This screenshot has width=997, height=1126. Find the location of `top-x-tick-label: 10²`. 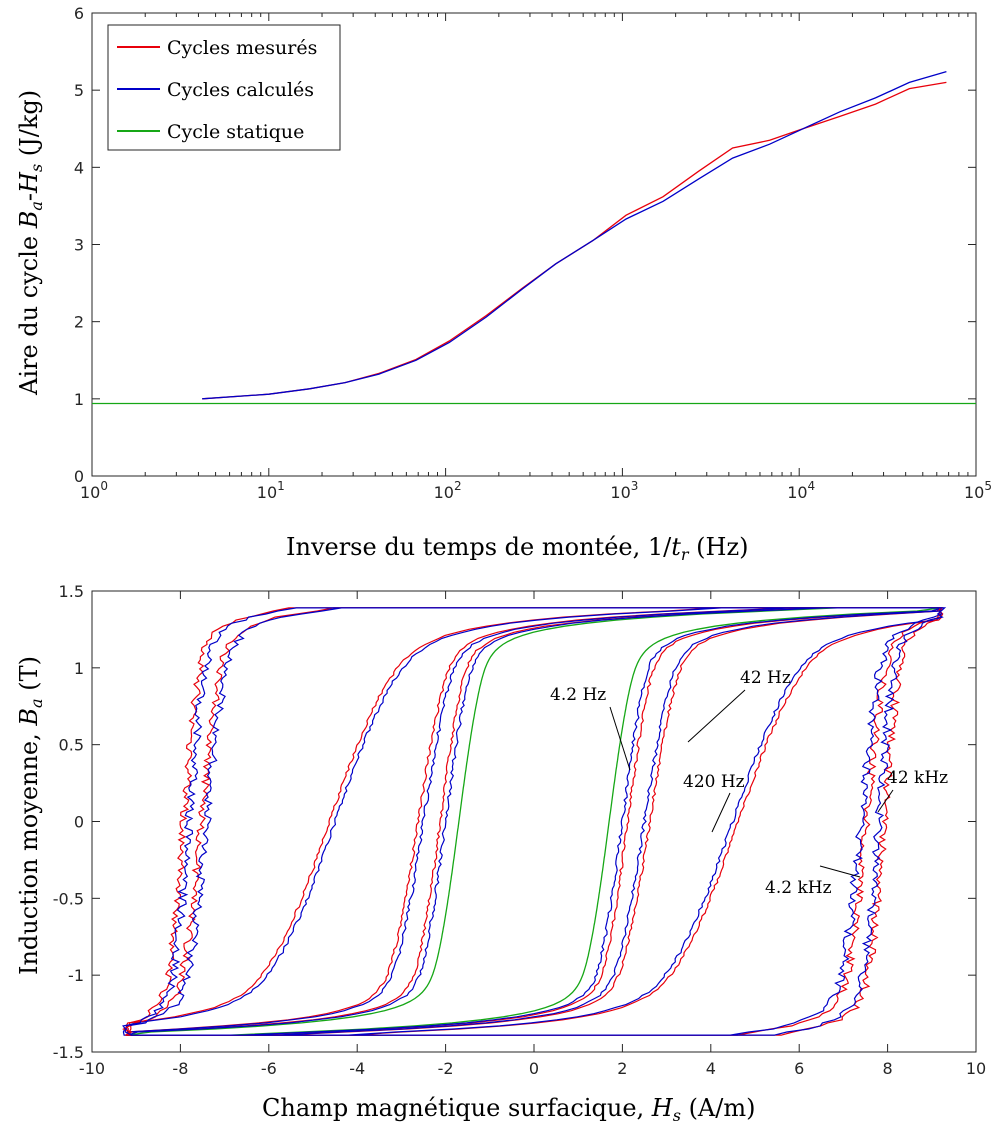

top-x-tick-label: 10² is located at coordinates (448, 490).